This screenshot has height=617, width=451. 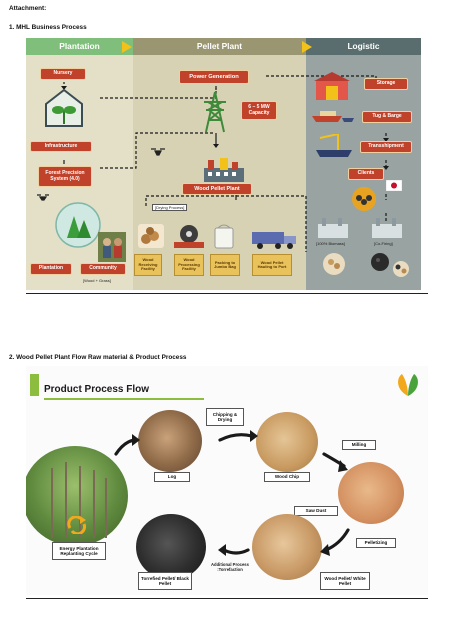 I want to click on community-photo-icon, so click(x=112, y=247).